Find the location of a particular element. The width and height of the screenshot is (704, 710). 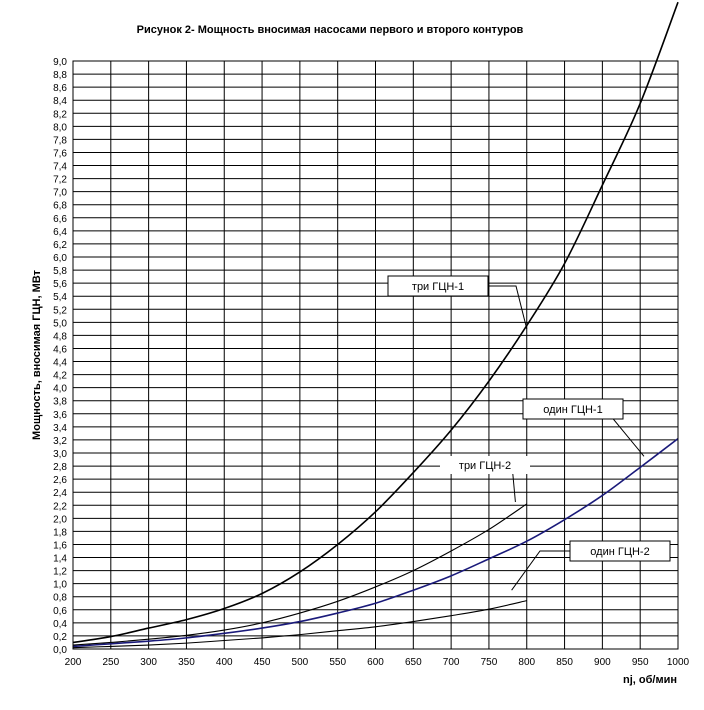

x-tick-label: 400 is located at coordinates (224, 662).